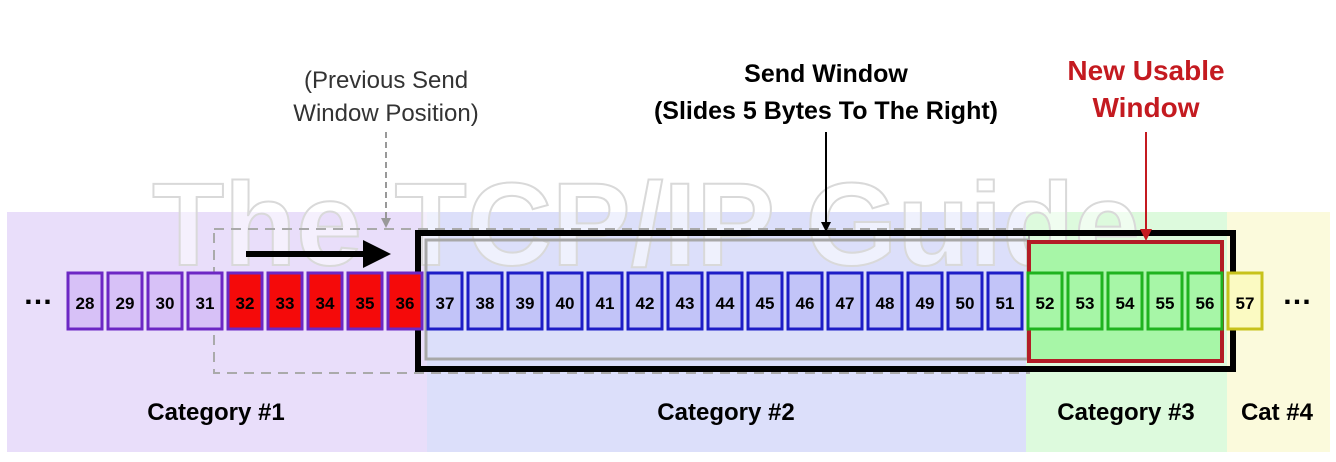 The width and height of the screenshot is (1336, 462). What do you see at coordinates (1125, 412) in the screenshot?
I see `category-3-label: Category #3` at bounding box center [1125, 412].